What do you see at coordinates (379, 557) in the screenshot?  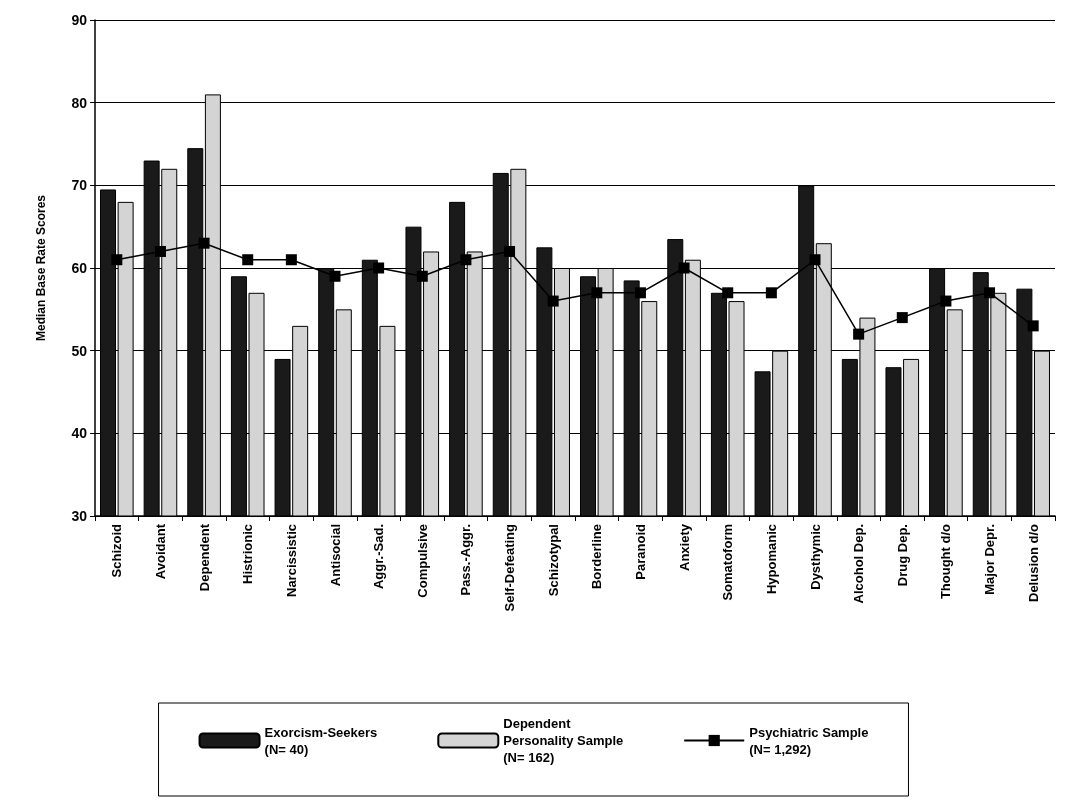 I see `x-tick-label: Aggr.-Sad.` at bounding box center [379, 557].